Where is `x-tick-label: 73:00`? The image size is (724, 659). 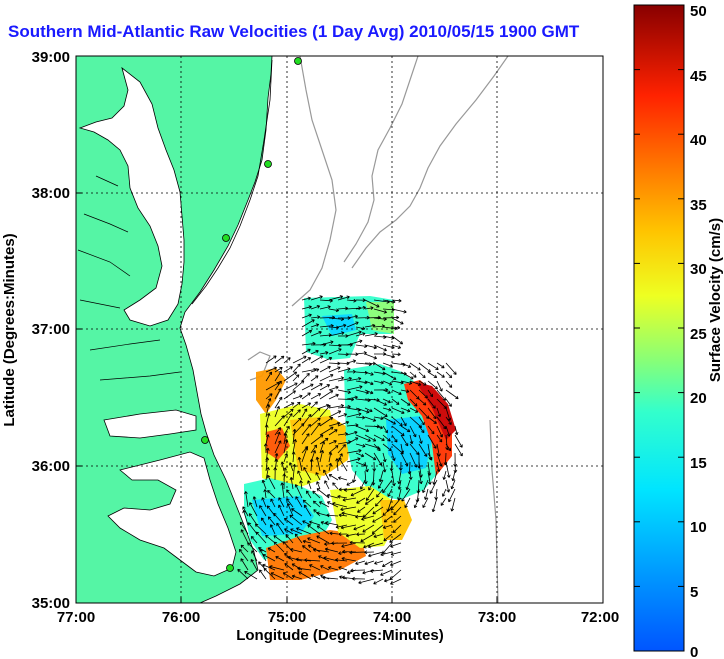
x-tick-label: 73:00 is located at coordinates (497, 617).